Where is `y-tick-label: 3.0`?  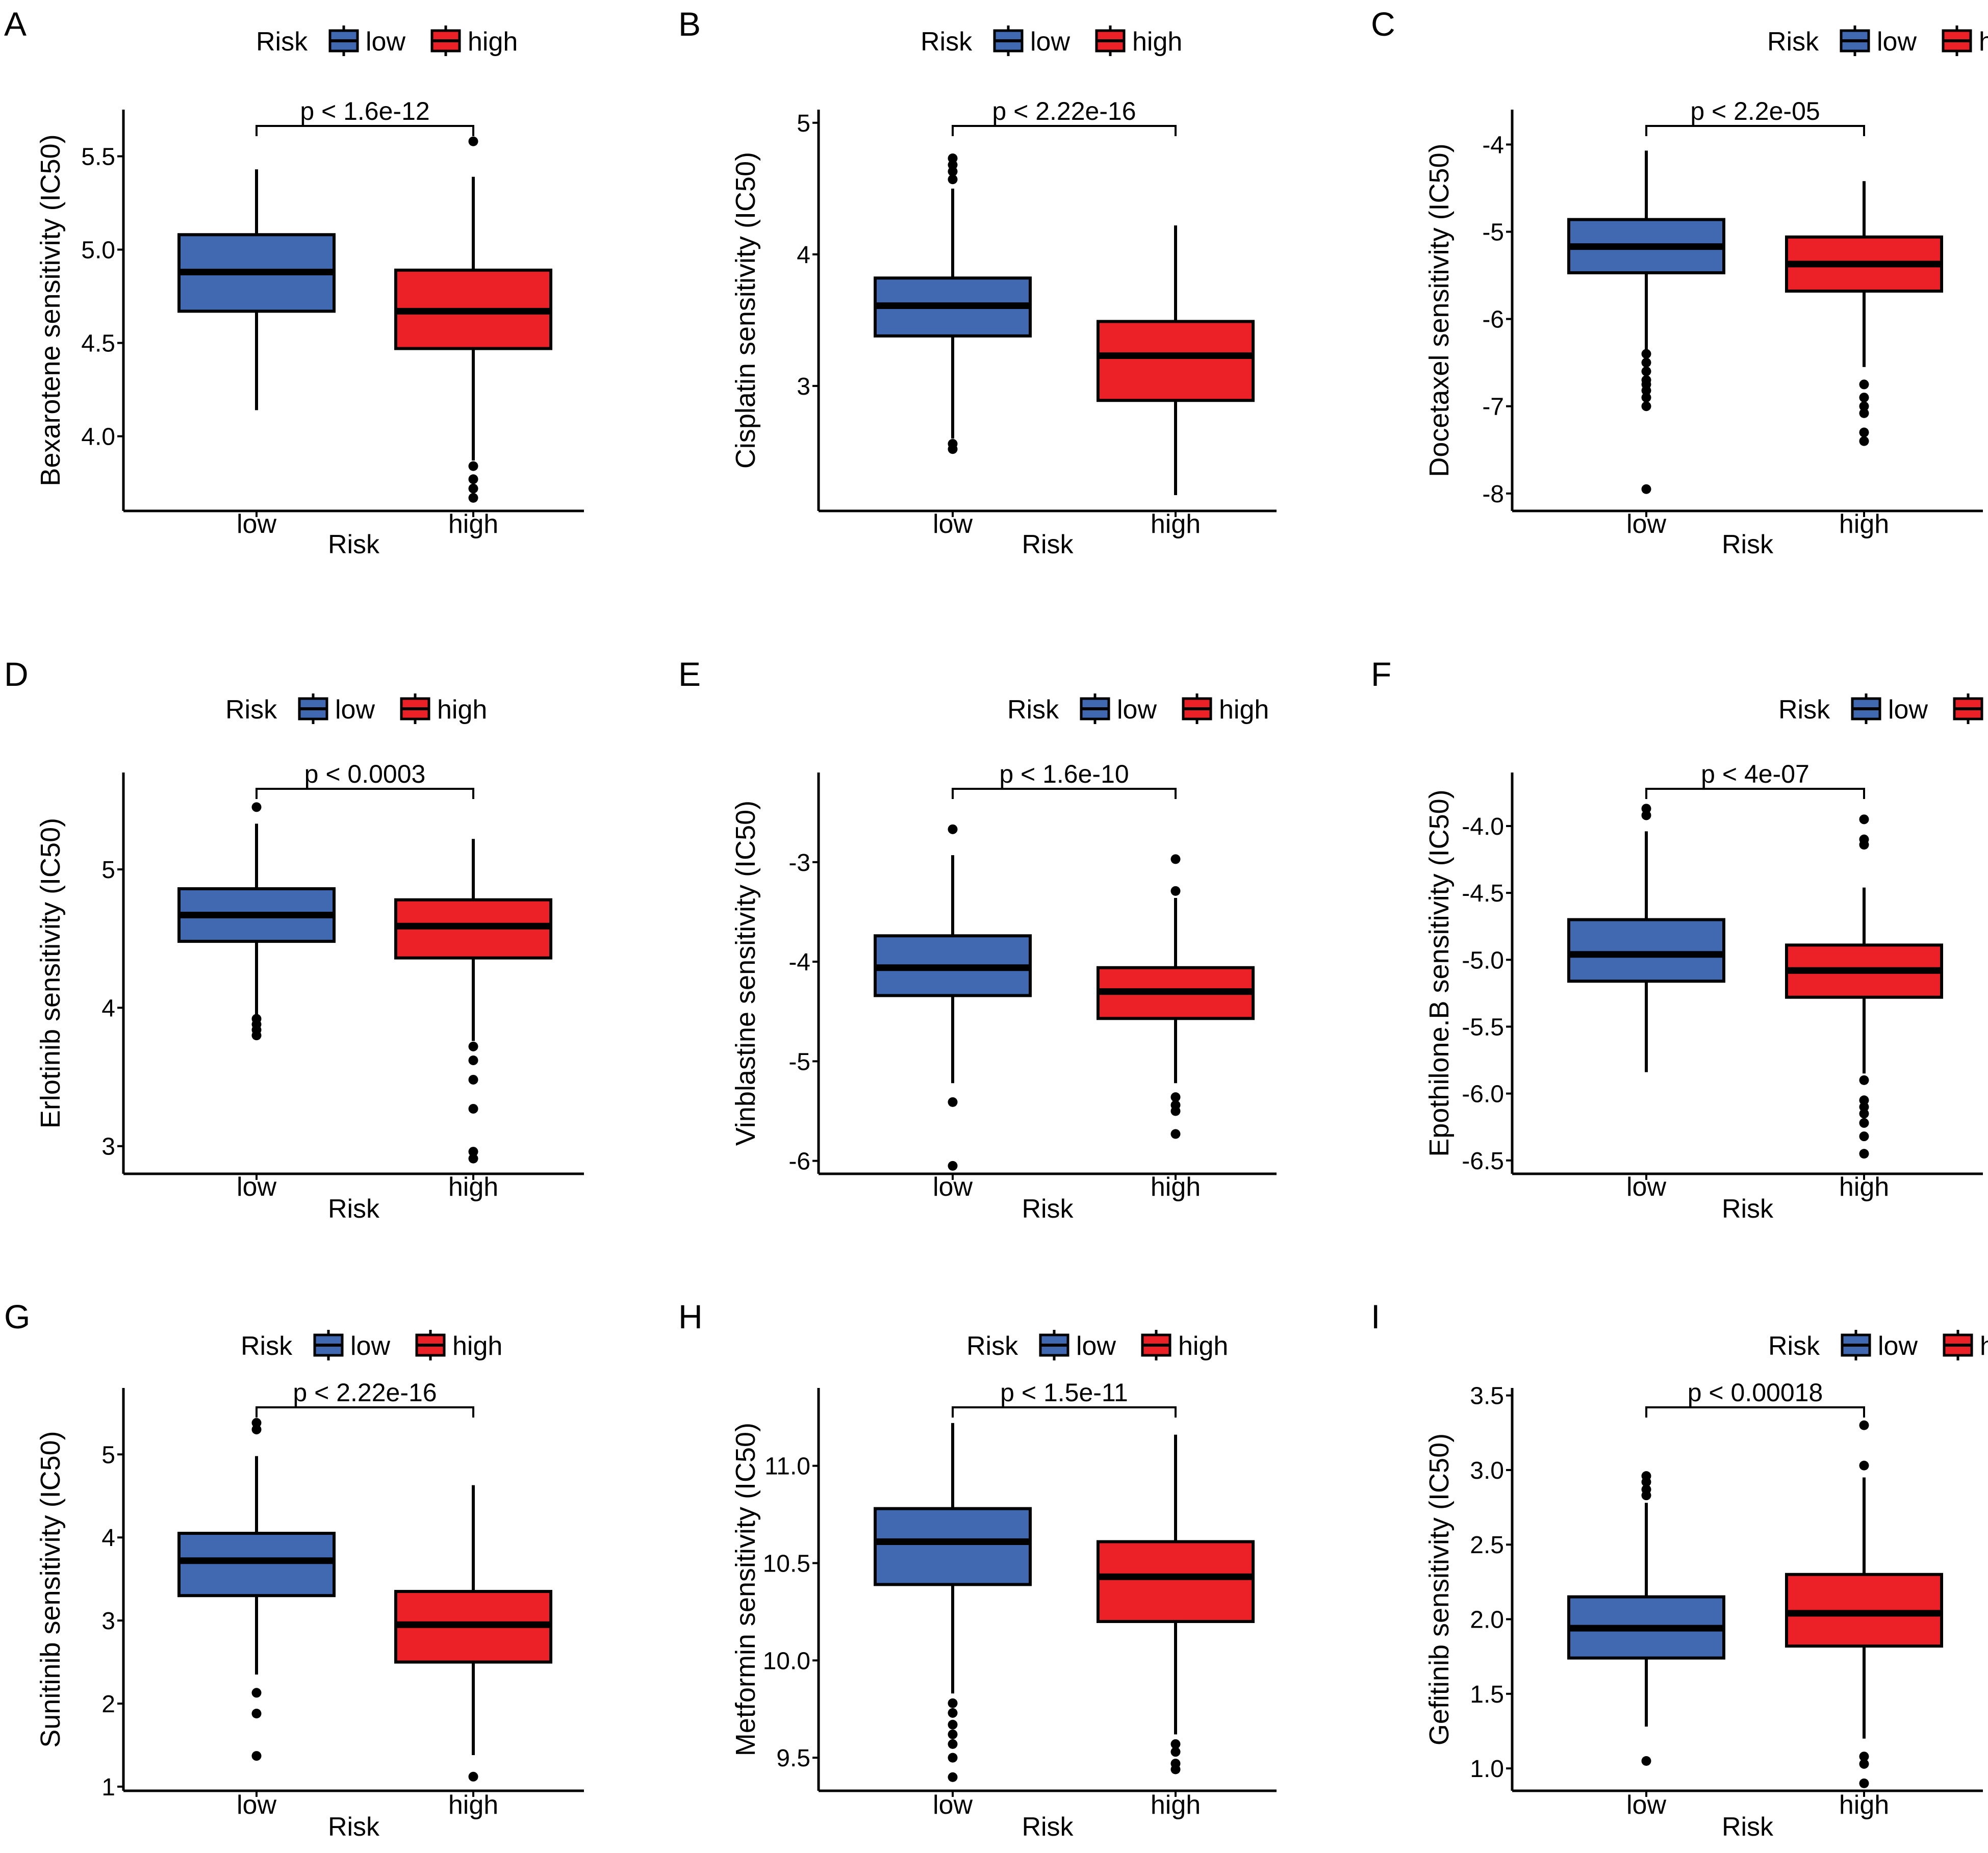
y-tick-label: 3.0 is located at coordinates (1487, 1470).